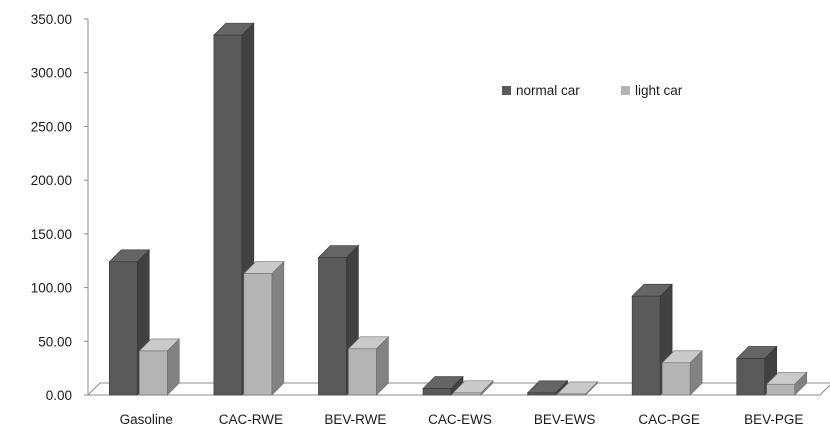 The height and width of the screenshot is (439, 830). Describe the element at coordinates (659, 90) in the screenshot. I see `legend-label: light car` at that location.